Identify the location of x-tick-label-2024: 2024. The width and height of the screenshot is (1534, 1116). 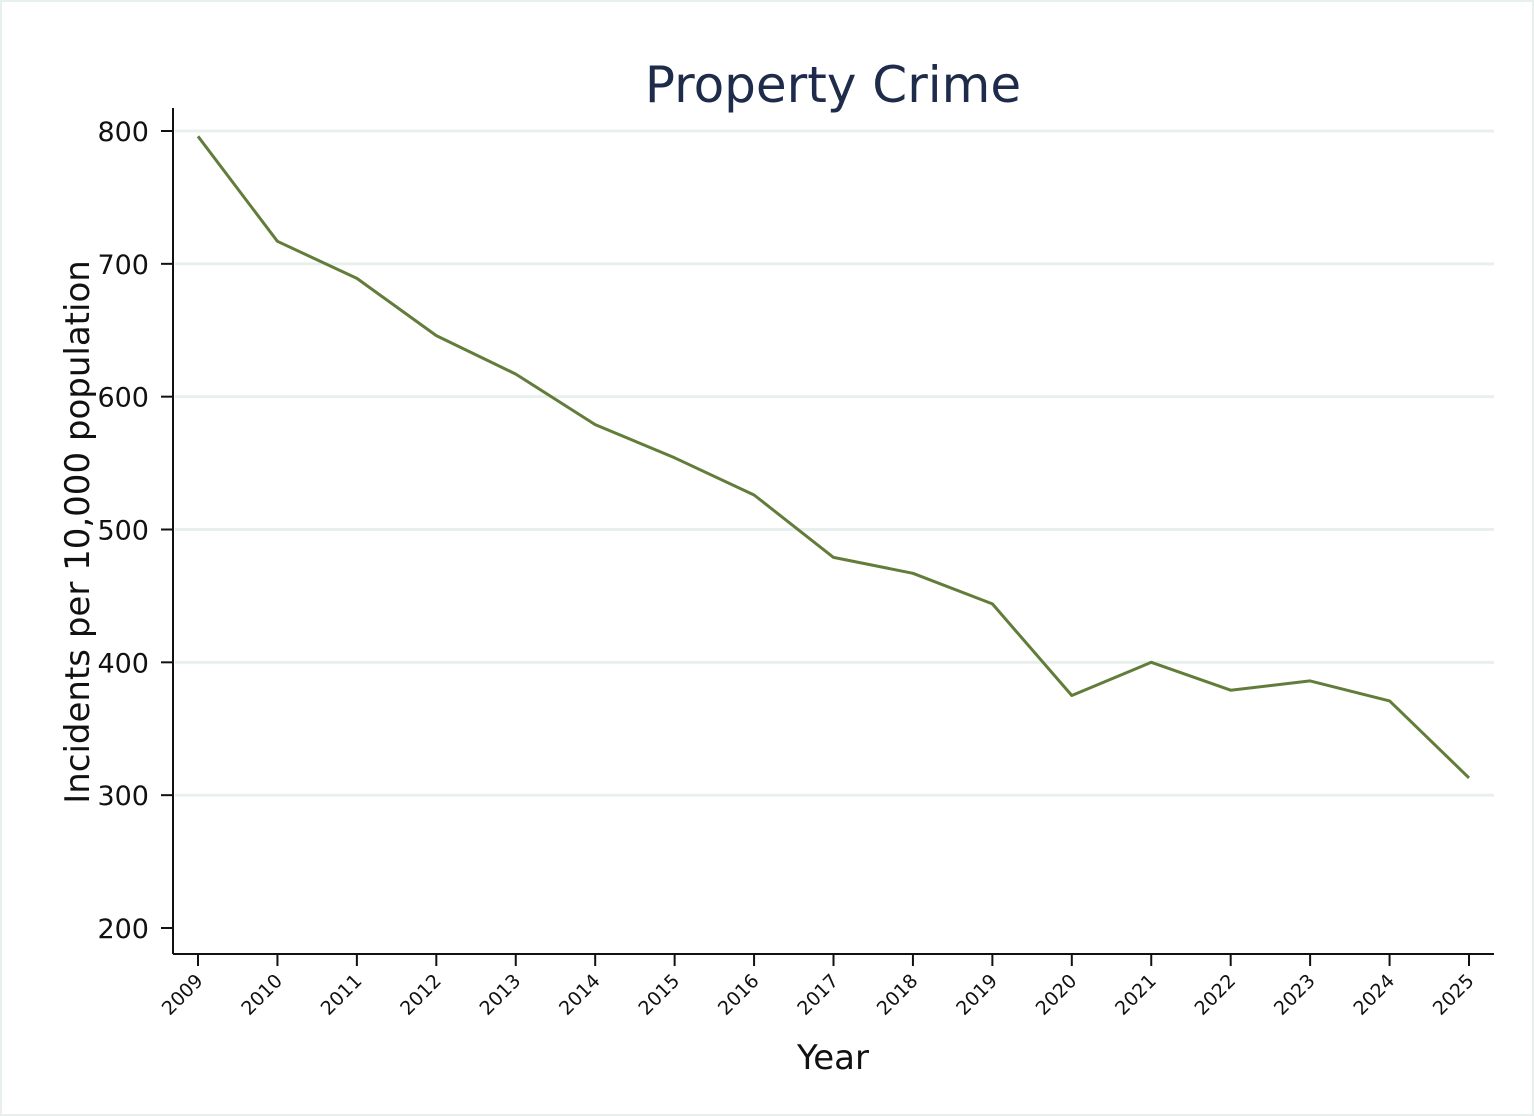
(1374, 995).